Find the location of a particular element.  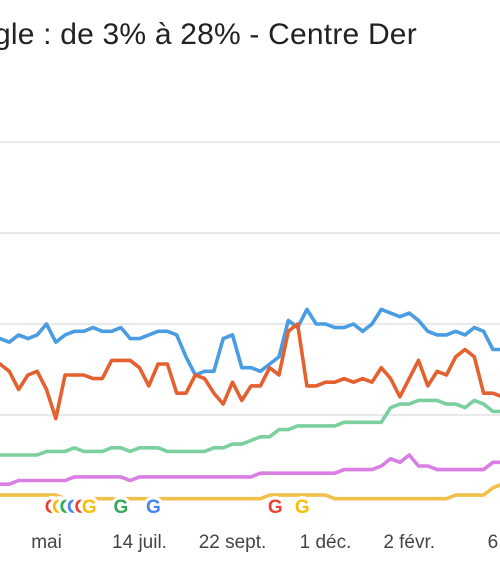

x-tick-label: 22 sept. is located at coordinates (233, 542).